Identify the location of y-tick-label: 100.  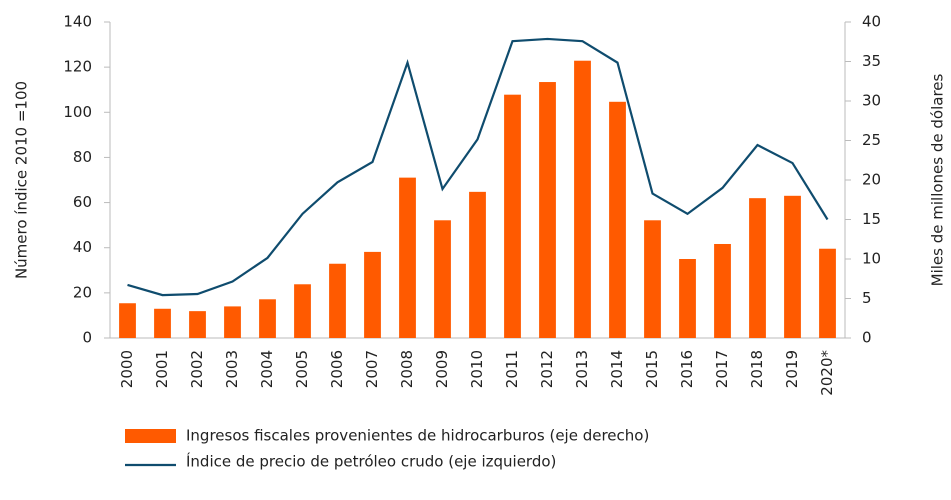
(77, 112).